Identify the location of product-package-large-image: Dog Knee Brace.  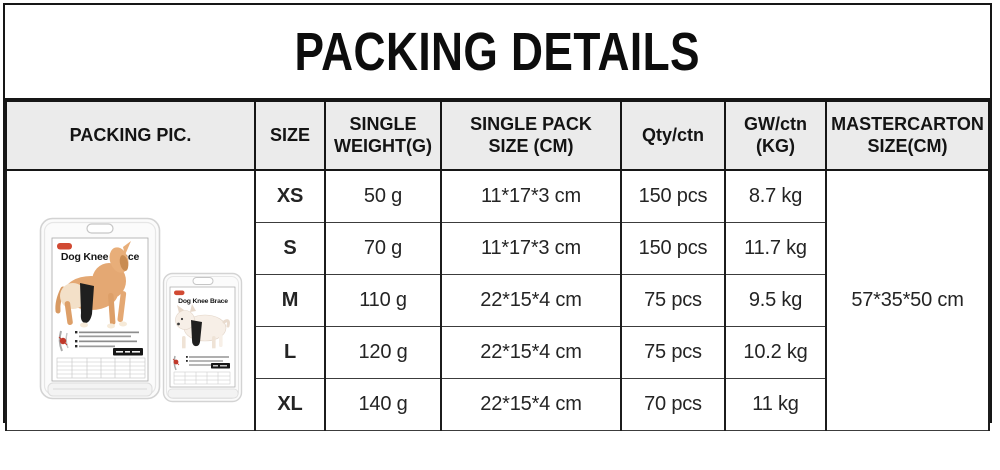
(100, 308).